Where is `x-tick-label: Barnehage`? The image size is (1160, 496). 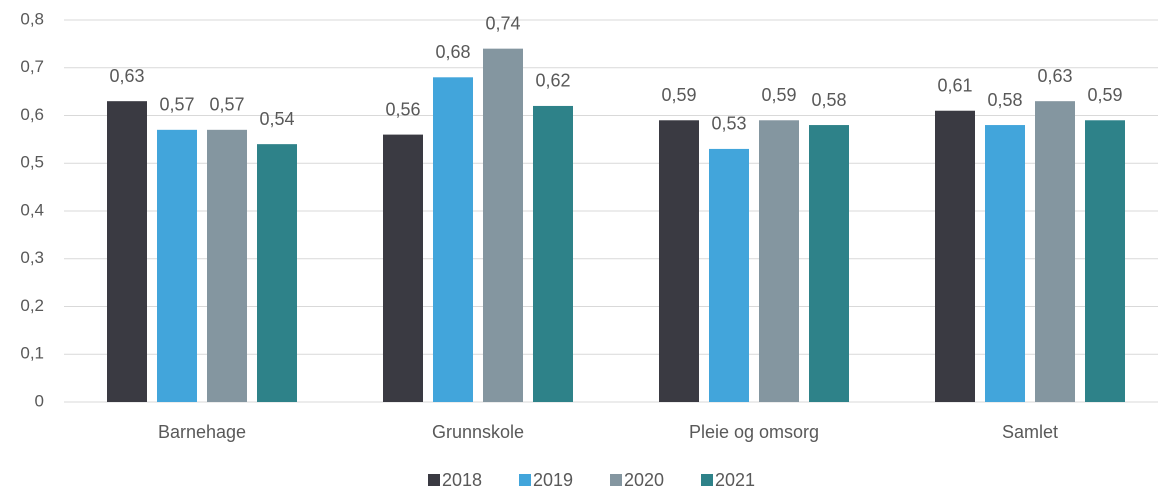 x-tick-label: Barnehage is located at coordinates (202, 432).